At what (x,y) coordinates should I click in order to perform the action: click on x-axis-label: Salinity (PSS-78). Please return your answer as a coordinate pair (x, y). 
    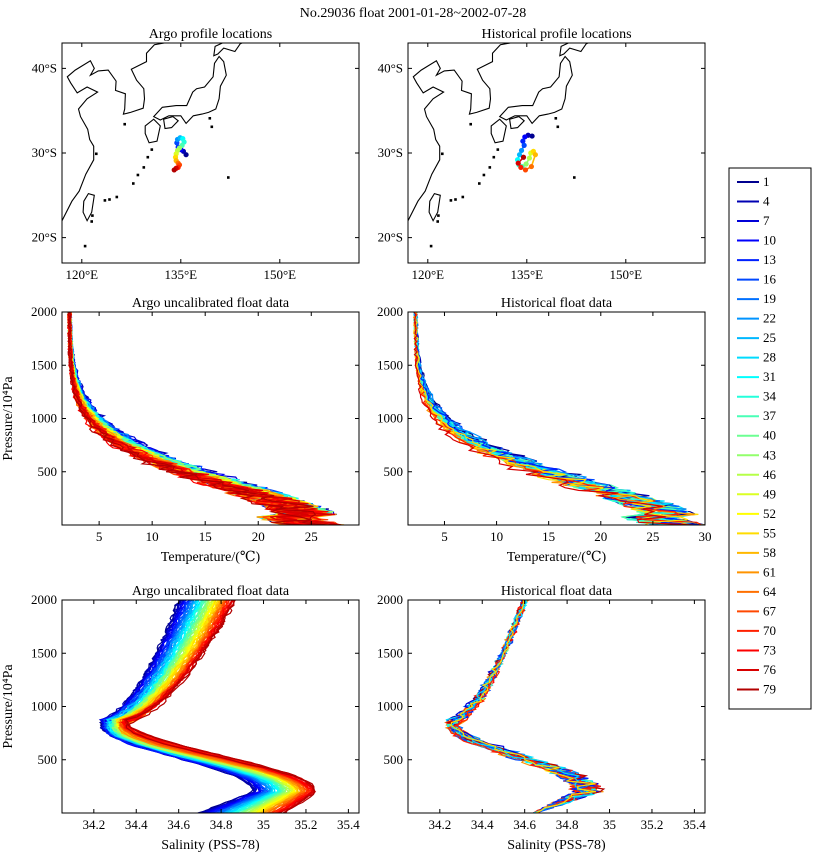
    Looking at the image, I should click on (556, 845).